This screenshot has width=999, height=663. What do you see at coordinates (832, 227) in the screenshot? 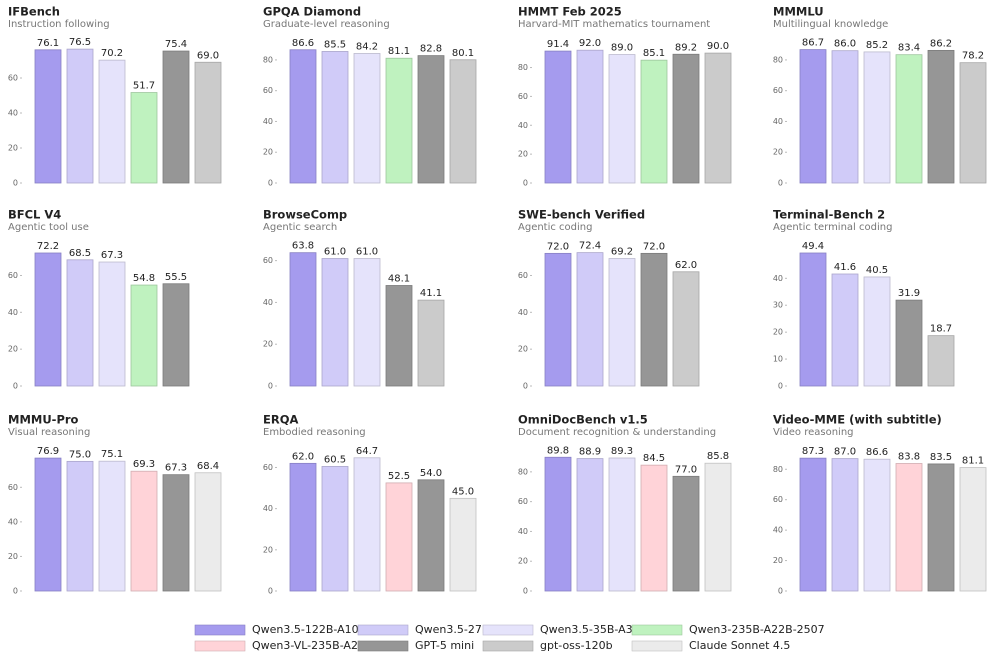
I see `panel-subtitle: Agentic terminal coding` at bounding box center [832, 227].